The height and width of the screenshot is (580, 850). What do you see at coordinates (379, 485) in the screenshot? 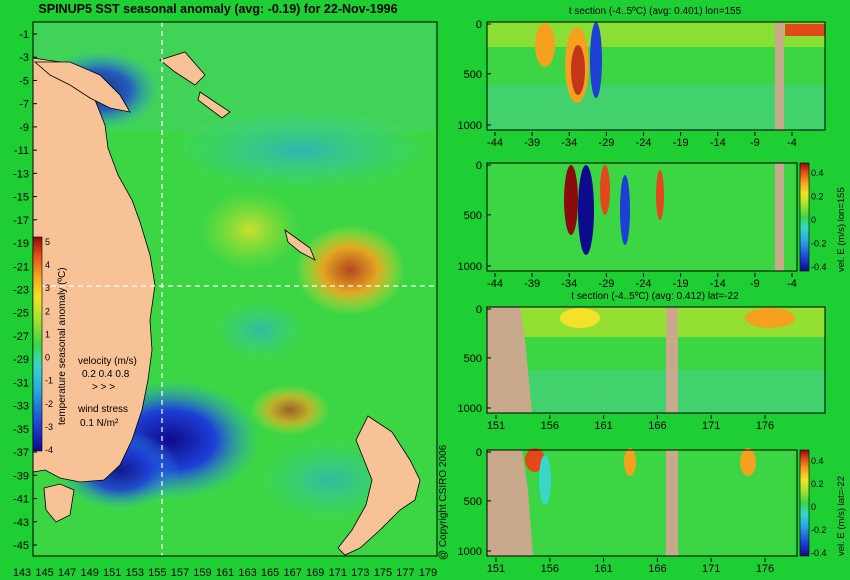
I see `new-zealand-landmass` at bounding box center [379, 485].